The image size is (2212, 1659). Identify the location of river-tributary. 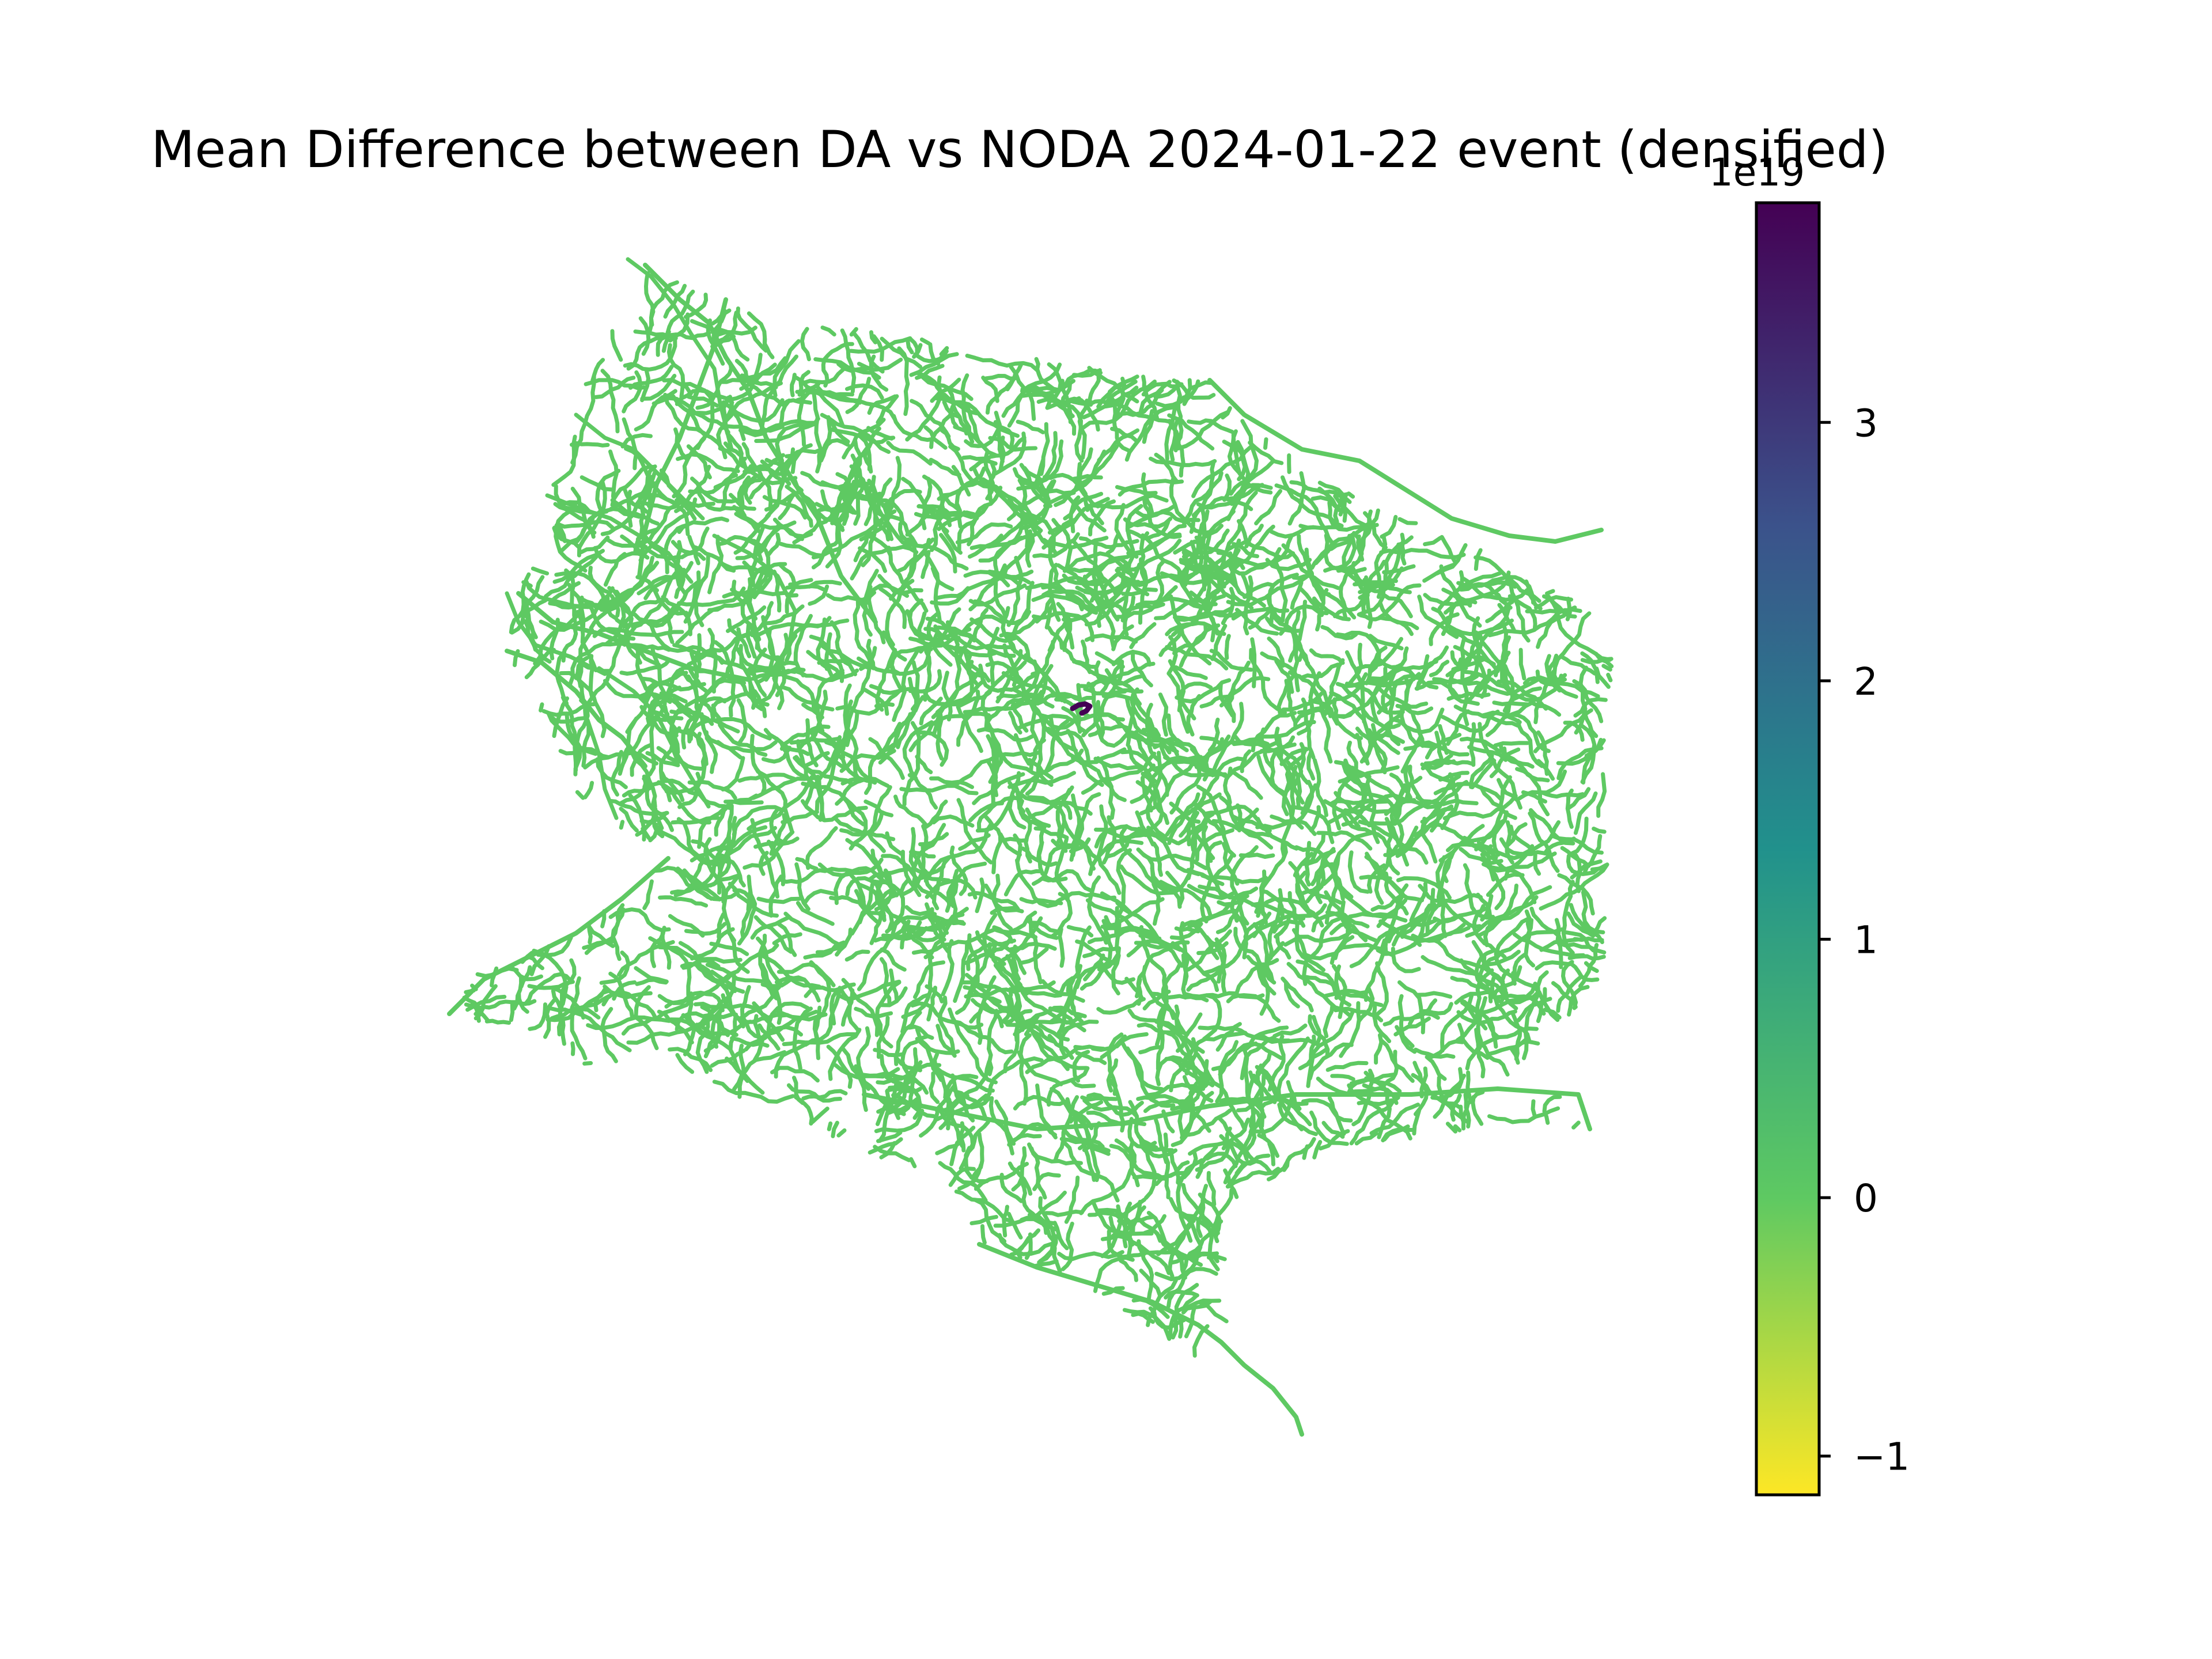
(619, 538).